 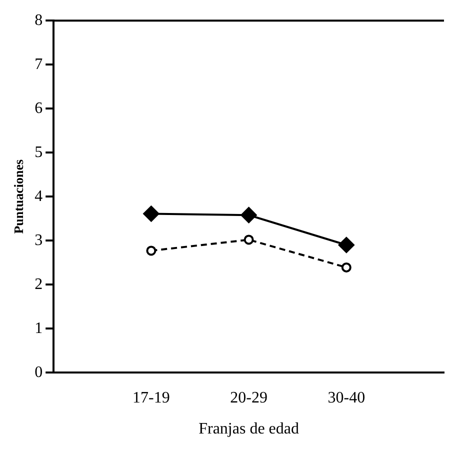 I want to click on y-tick-label: 3, so click(x=38, y=240).